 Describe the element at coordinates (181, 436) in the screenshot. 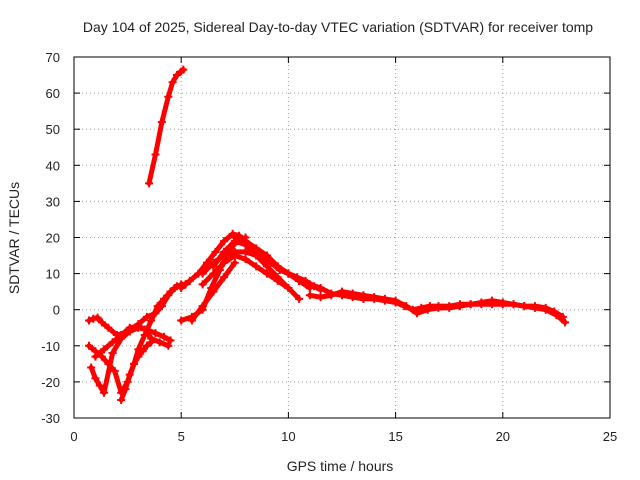

I see `x-tick-label: 5` at that location.